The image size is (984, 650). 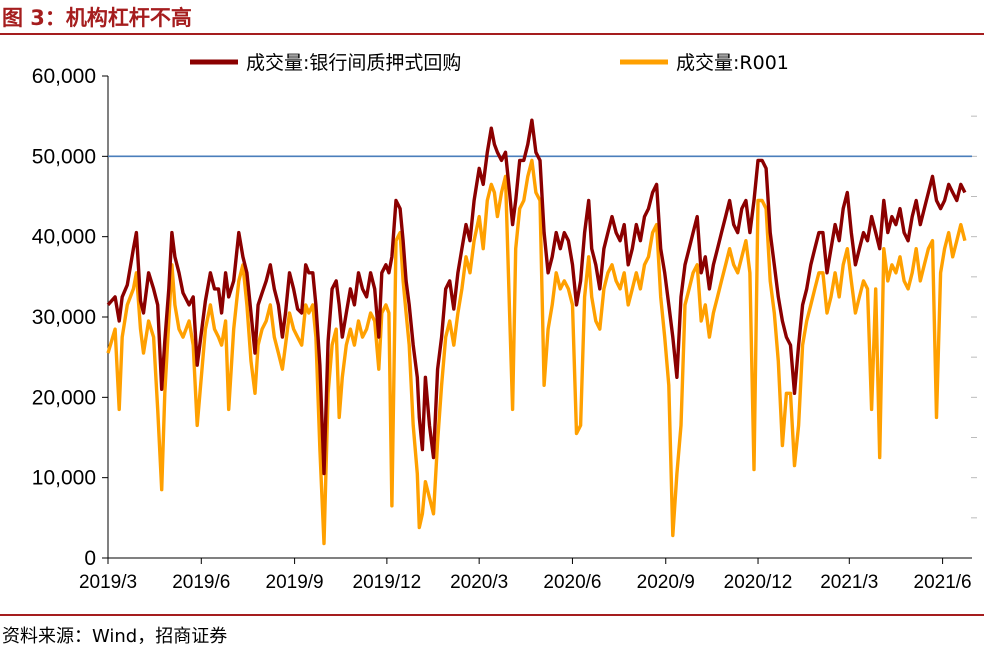 I want to click on x-tick-label: 2020/6, so click(x=572, y=582).